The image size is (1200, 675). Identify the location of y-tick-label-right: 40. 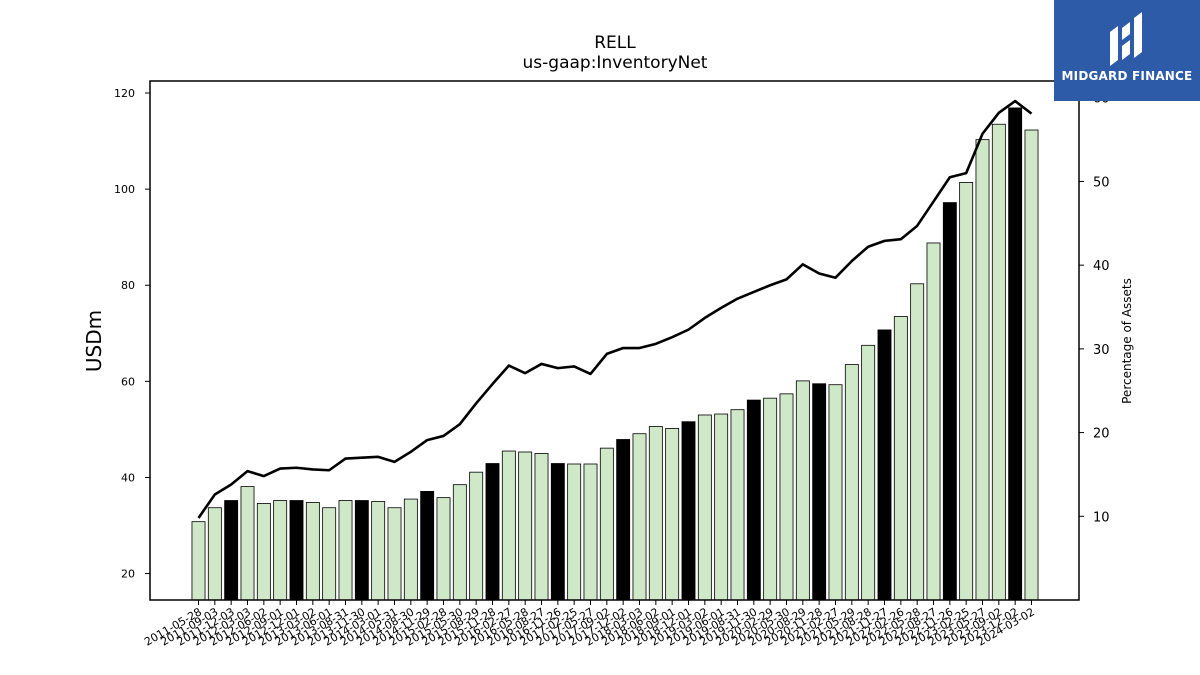
(1101, 266).